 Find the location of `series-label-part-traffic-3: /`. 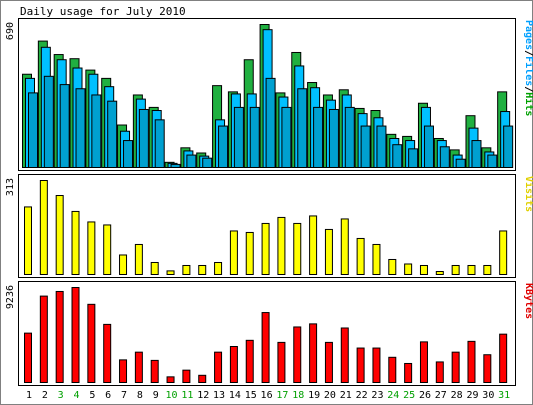

series-label-part-traffic-3: / is located at coordinates (528, 89).